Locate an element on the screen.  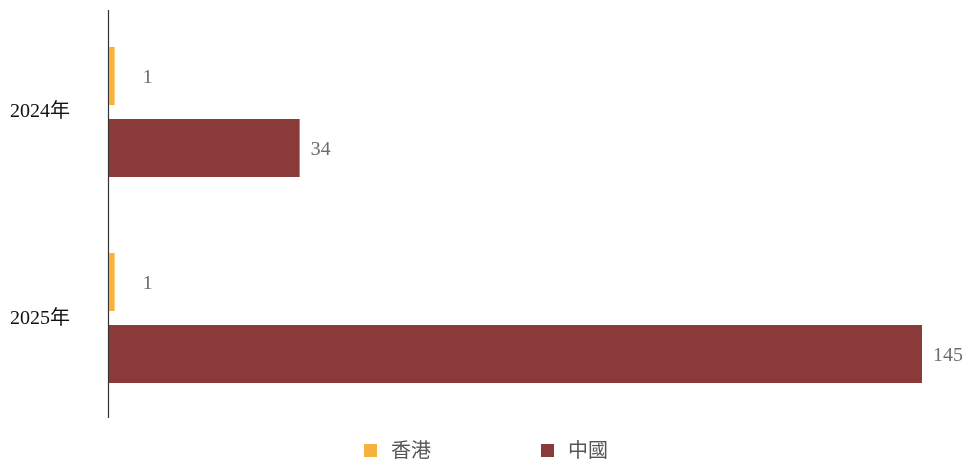
data-label-hong-kong-1: 1 is located at coordinates (148, 283).